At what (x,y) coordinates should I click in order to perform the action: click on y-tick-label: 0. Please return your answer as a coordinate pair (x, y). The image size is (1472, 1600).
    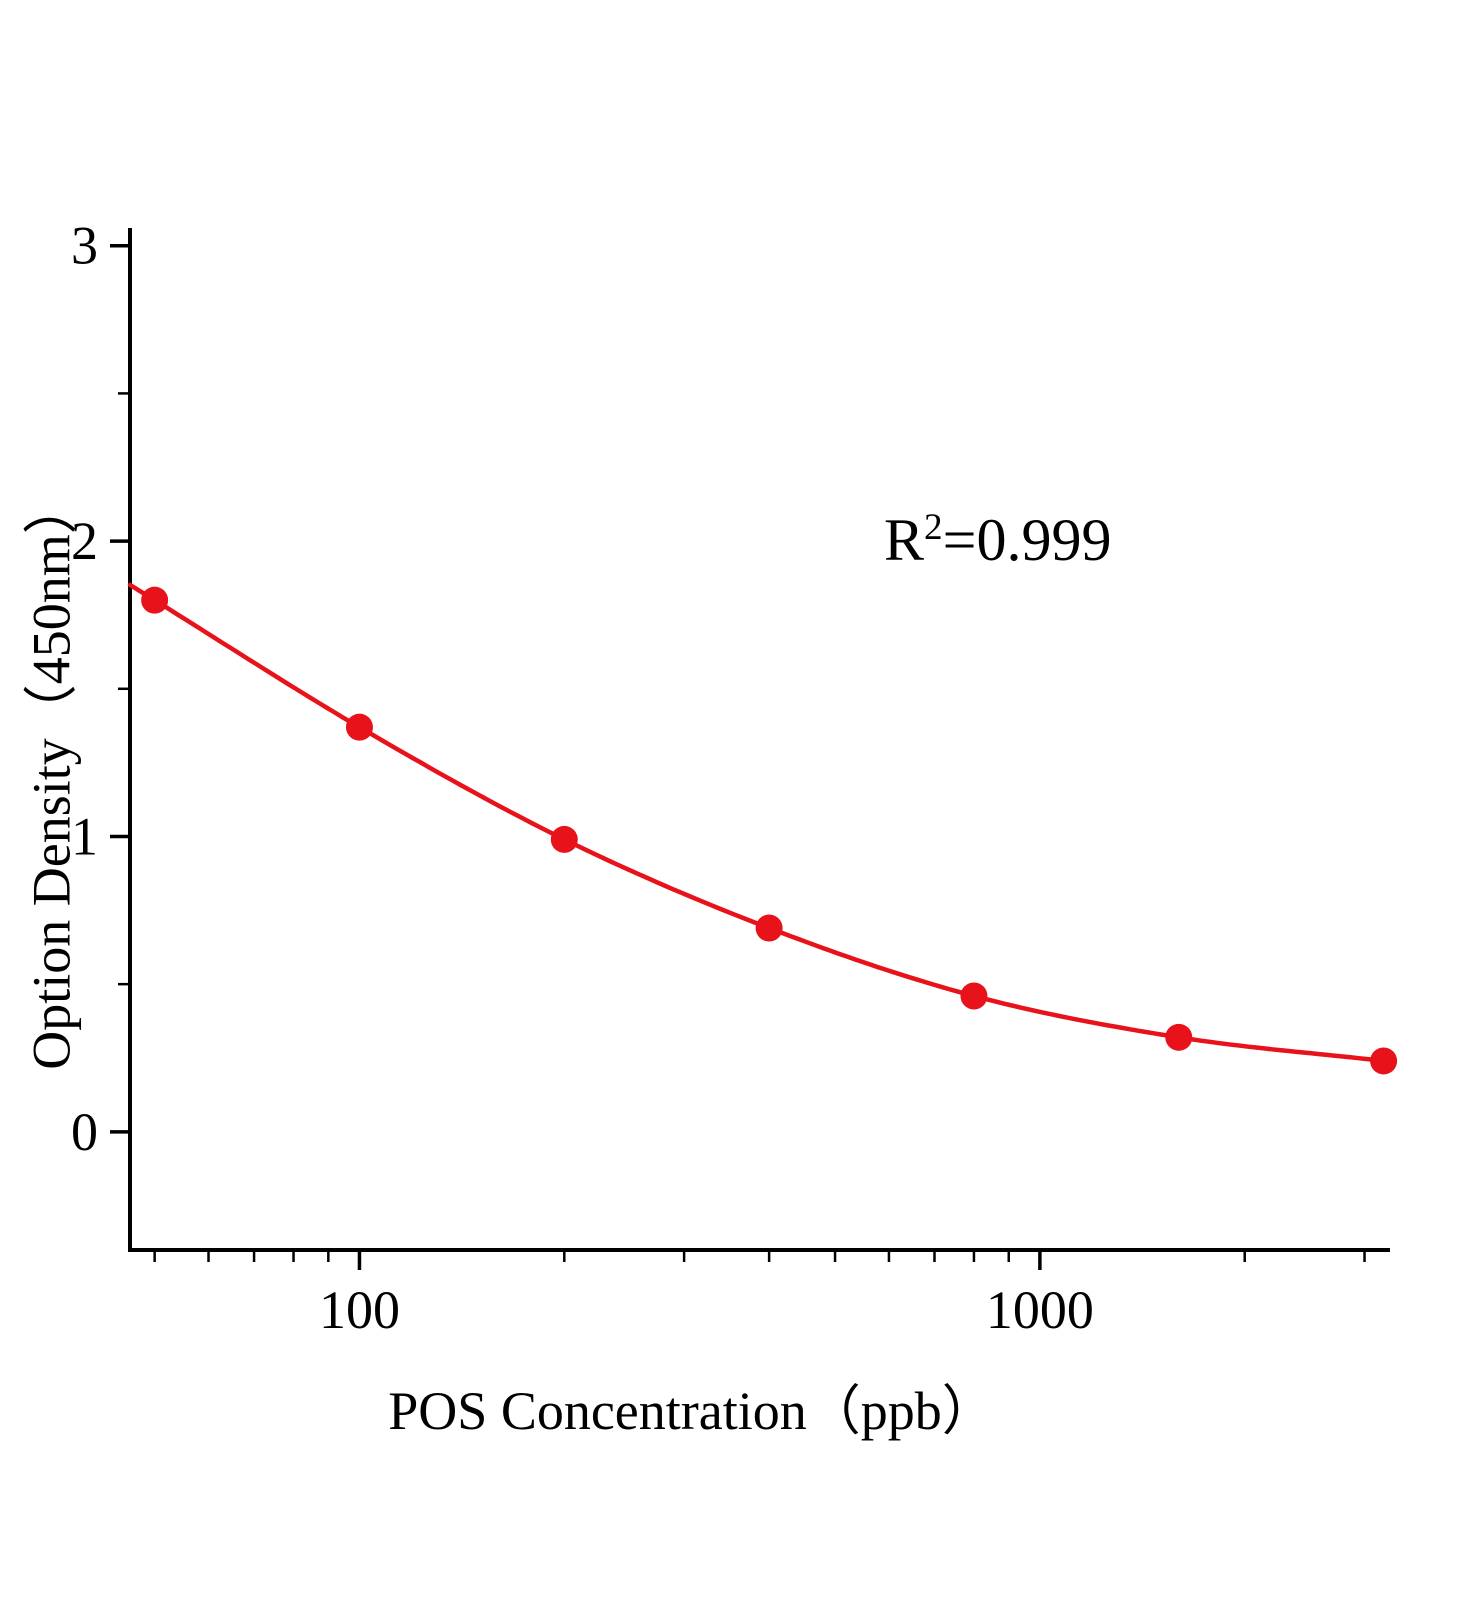
    Looking at the image, I should click on (84, 1132).